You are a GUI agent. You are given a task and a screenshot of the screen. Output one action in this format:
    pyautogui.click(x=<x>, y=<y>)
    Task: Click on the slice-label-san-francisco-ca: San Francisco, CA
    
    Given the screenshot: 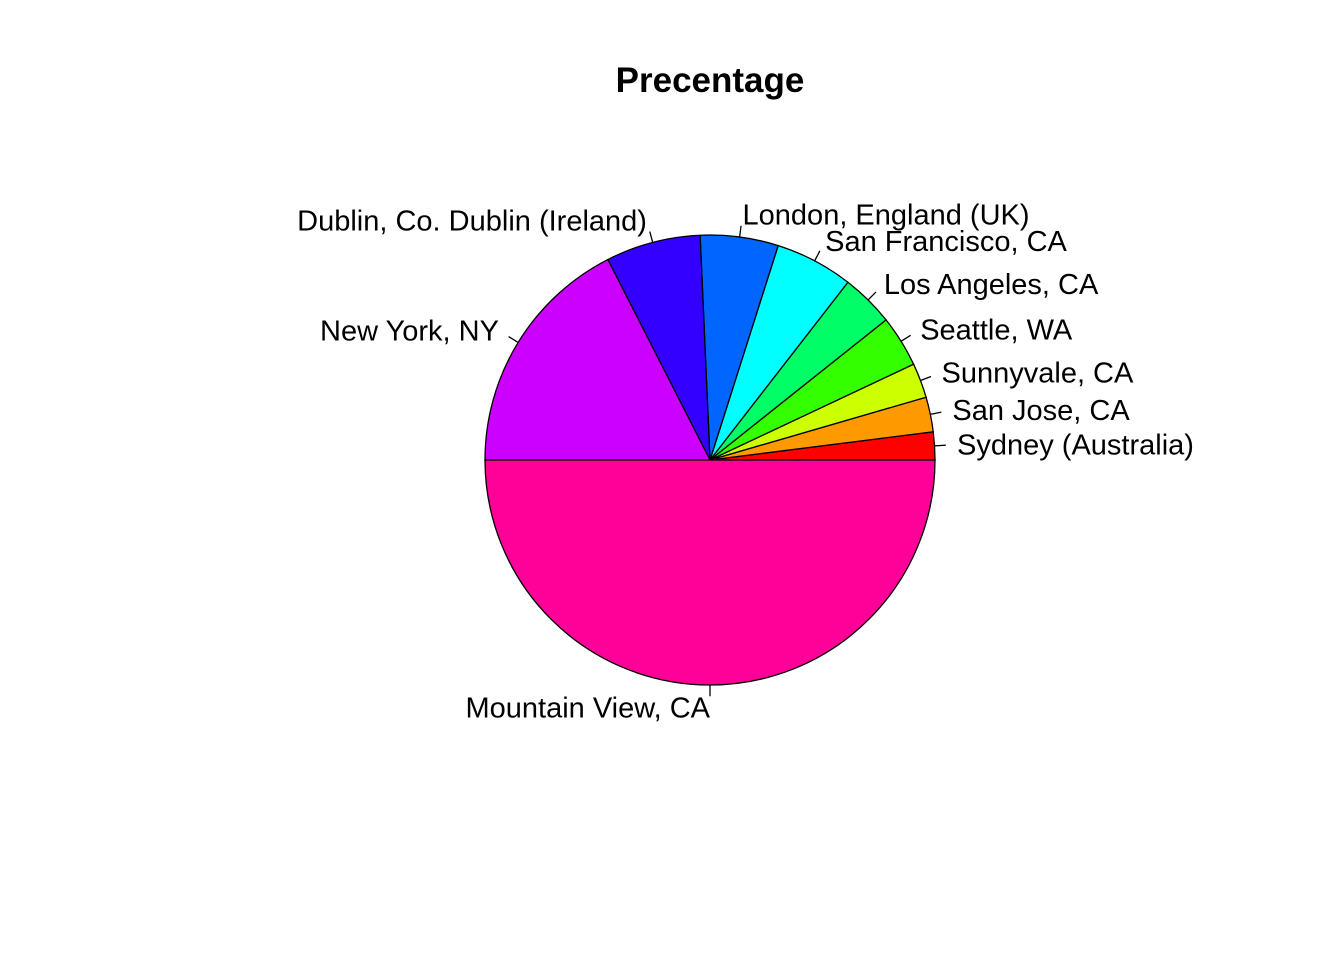 What is the action you would take?
    pyautogui.click(x=946, y=242)
    